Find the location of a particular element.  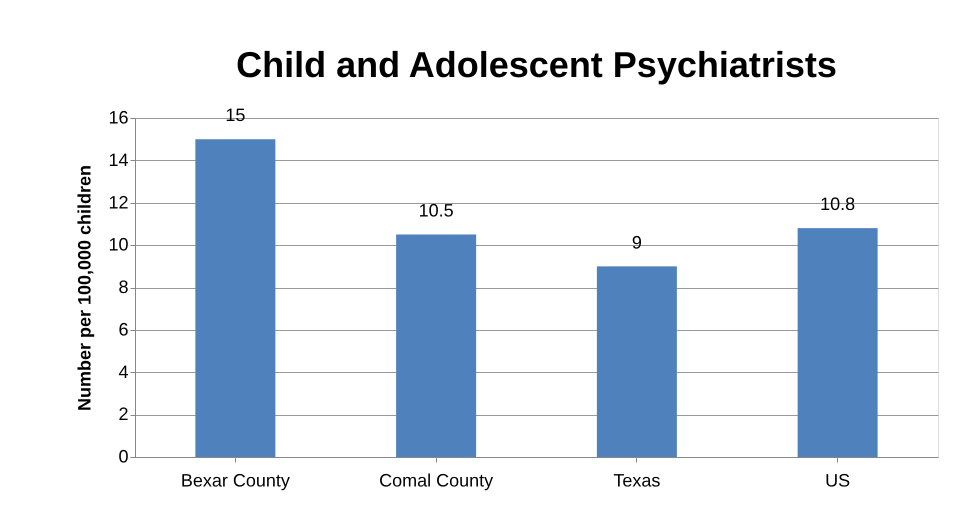

y-tick-label: 4 is located at coordinates (123, 372).